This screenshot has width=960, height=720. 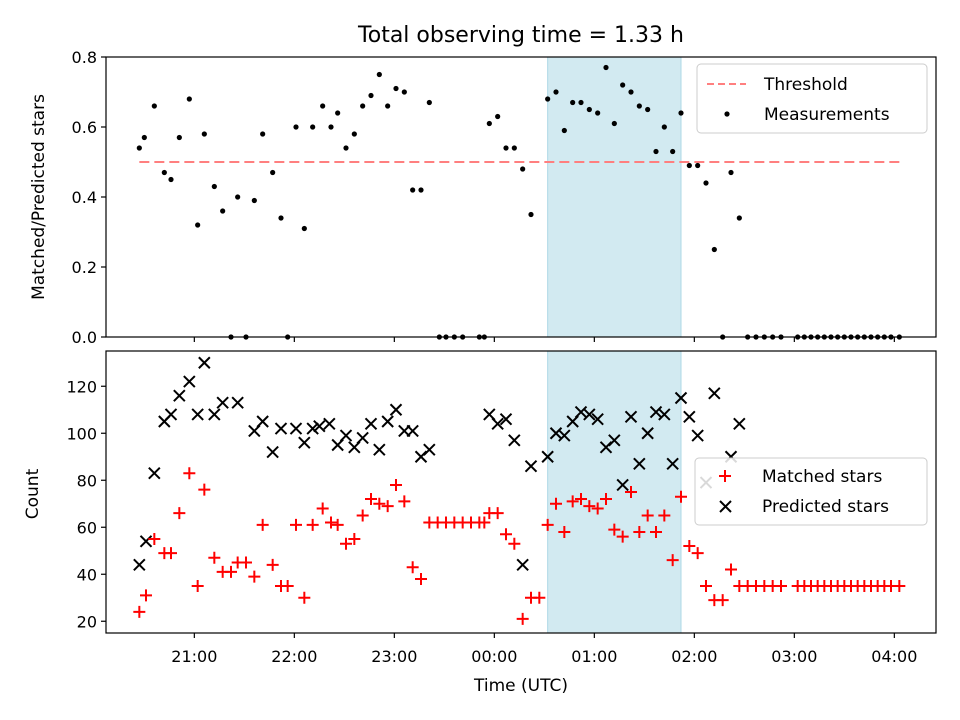 I want to click on top-legend-box, so click(x=812, y=98).